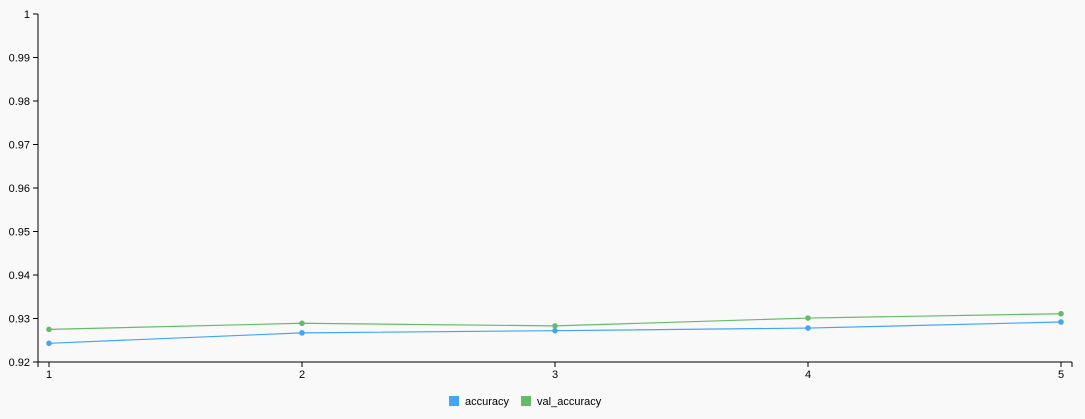 This screenshot has width=1085, height=419. What do you see at coordinates (1061, 375) in the screenshot?
I see `x-tick-label: 5` at bounding box center [1061, 375].